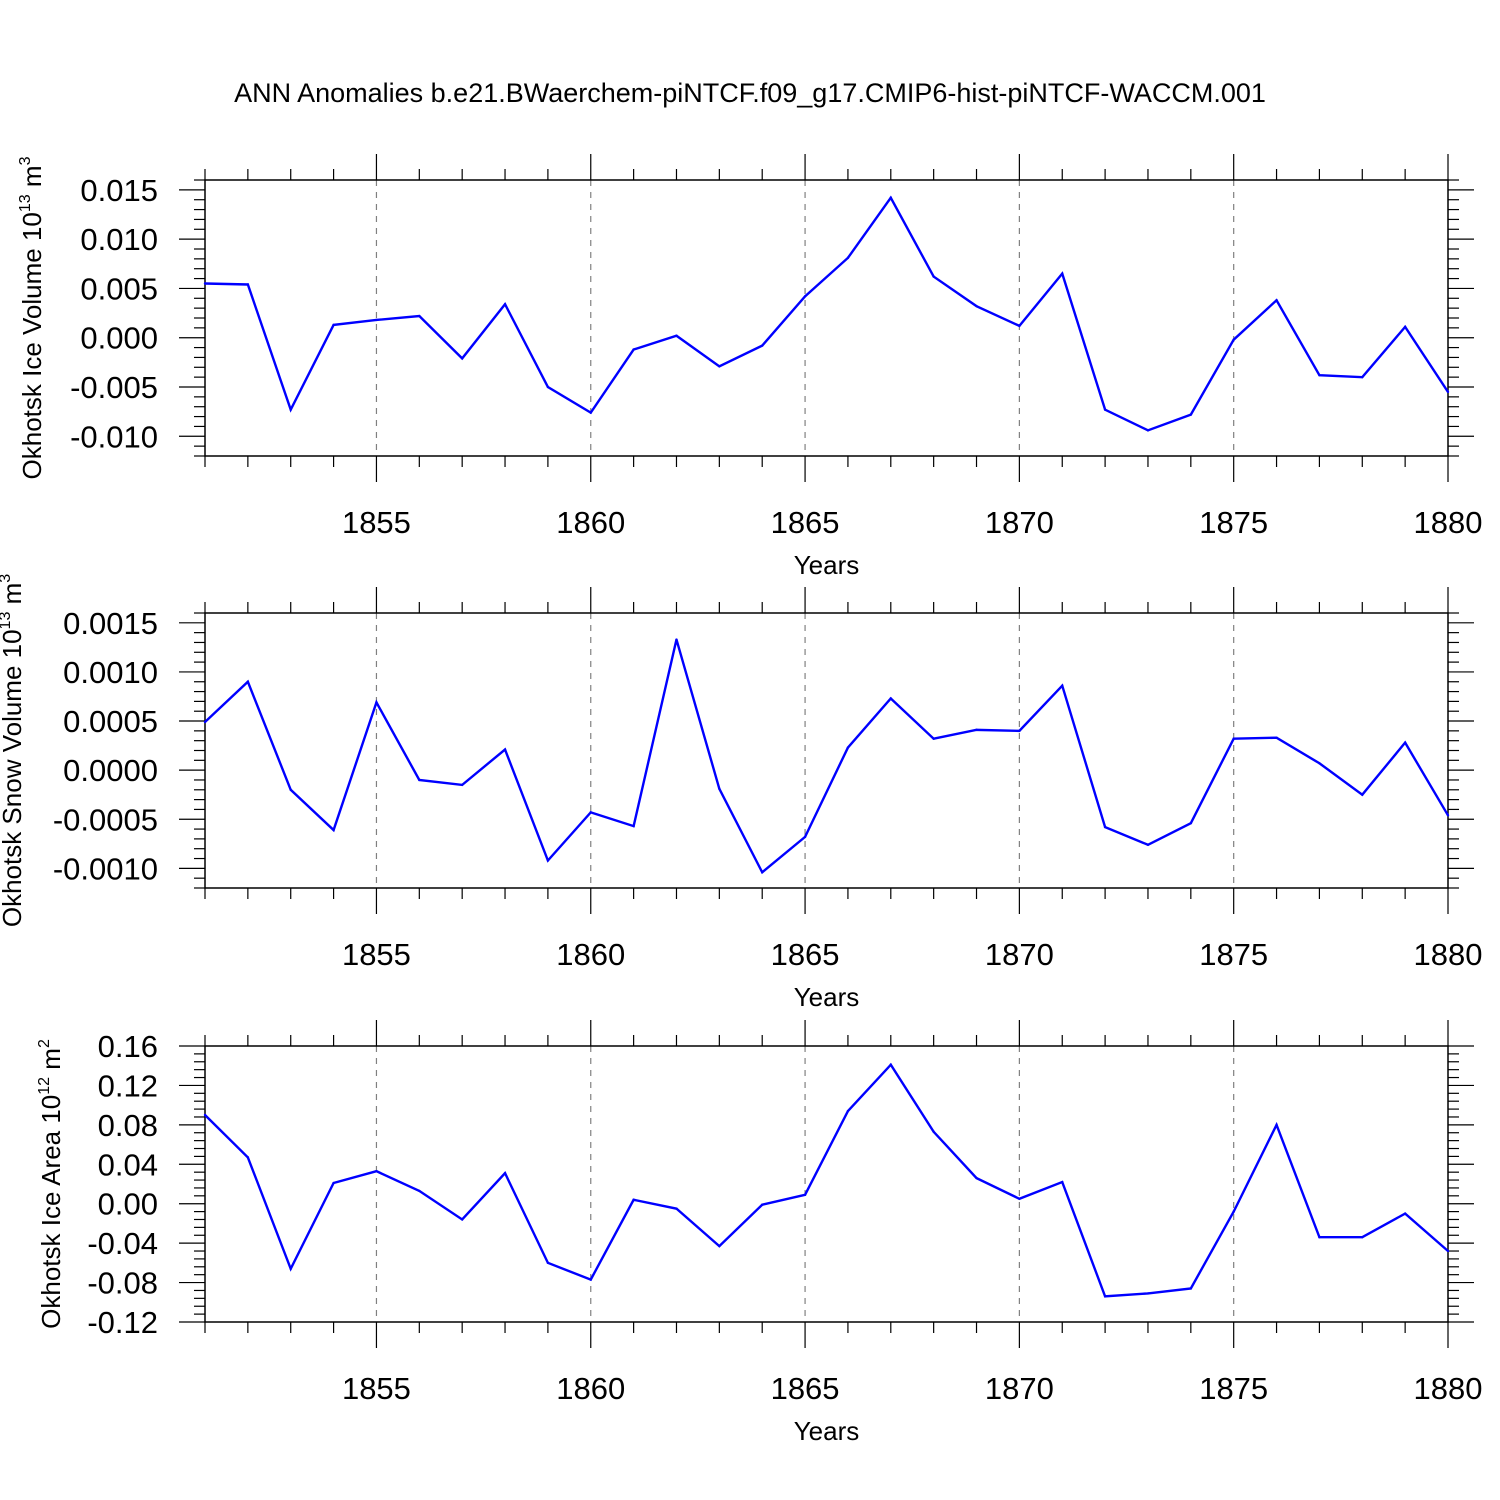  What do you see at coordinates (128, 1085) in the screenshot?
I see `y-tick-label: 0.12` at bounding box center [128, 1085].